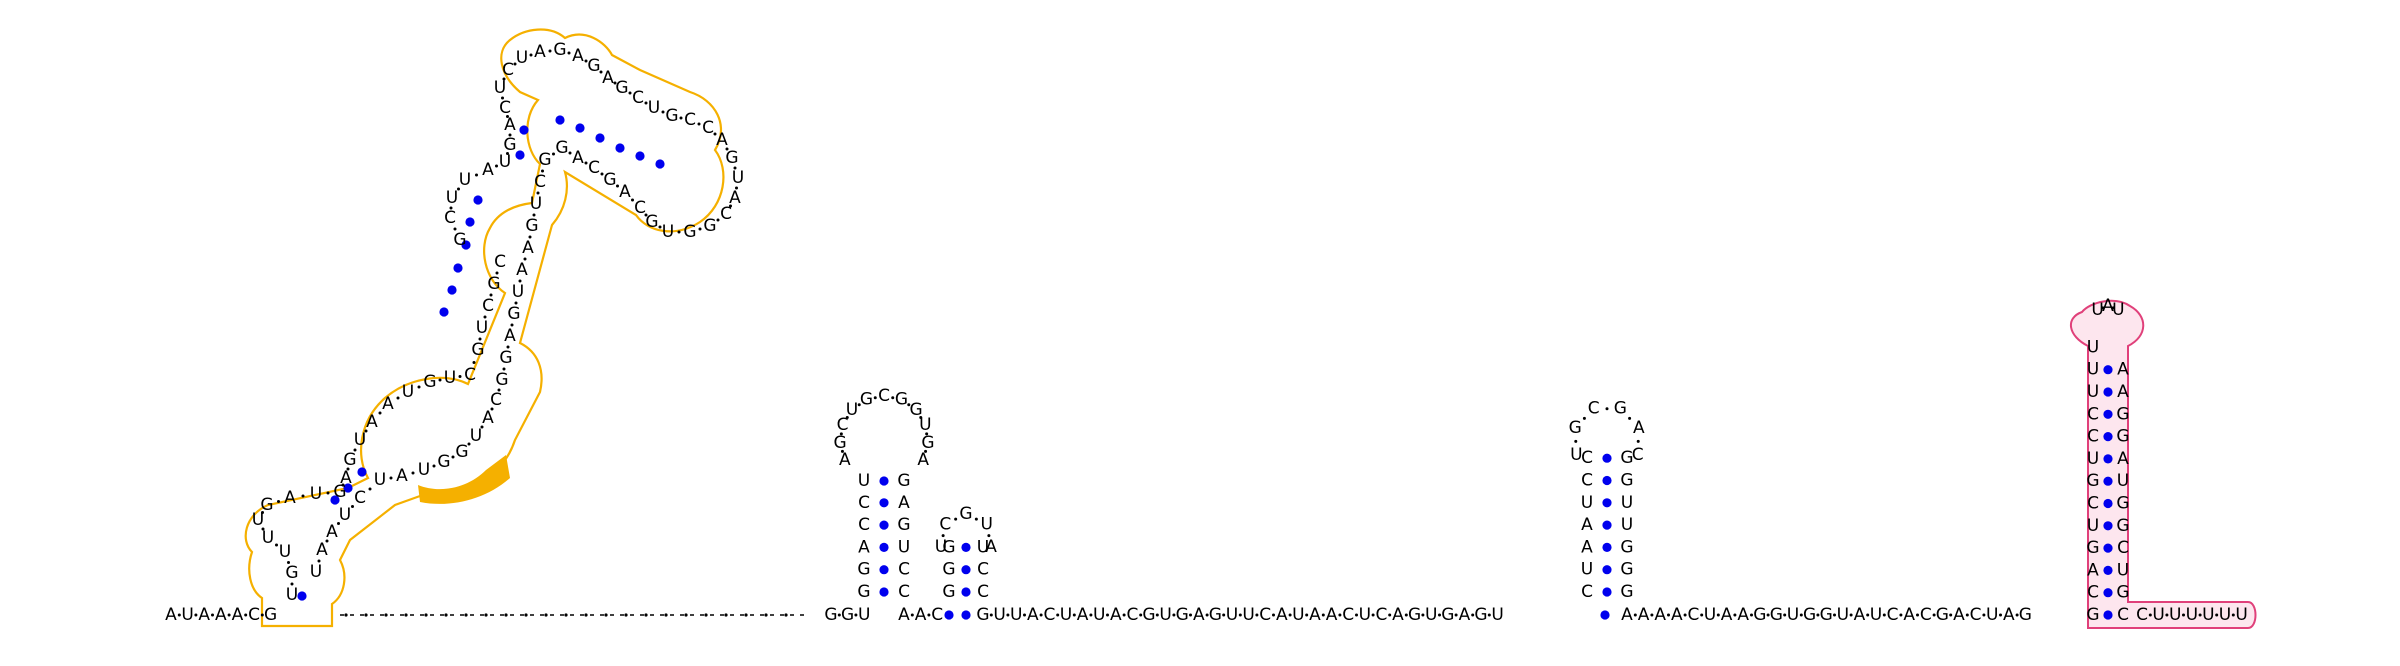 This screenshot has width=2400, height=666. Describe the element at coordinates (2142, 615) in the screenshot. I see `tail-nucleotide: C` at that location.